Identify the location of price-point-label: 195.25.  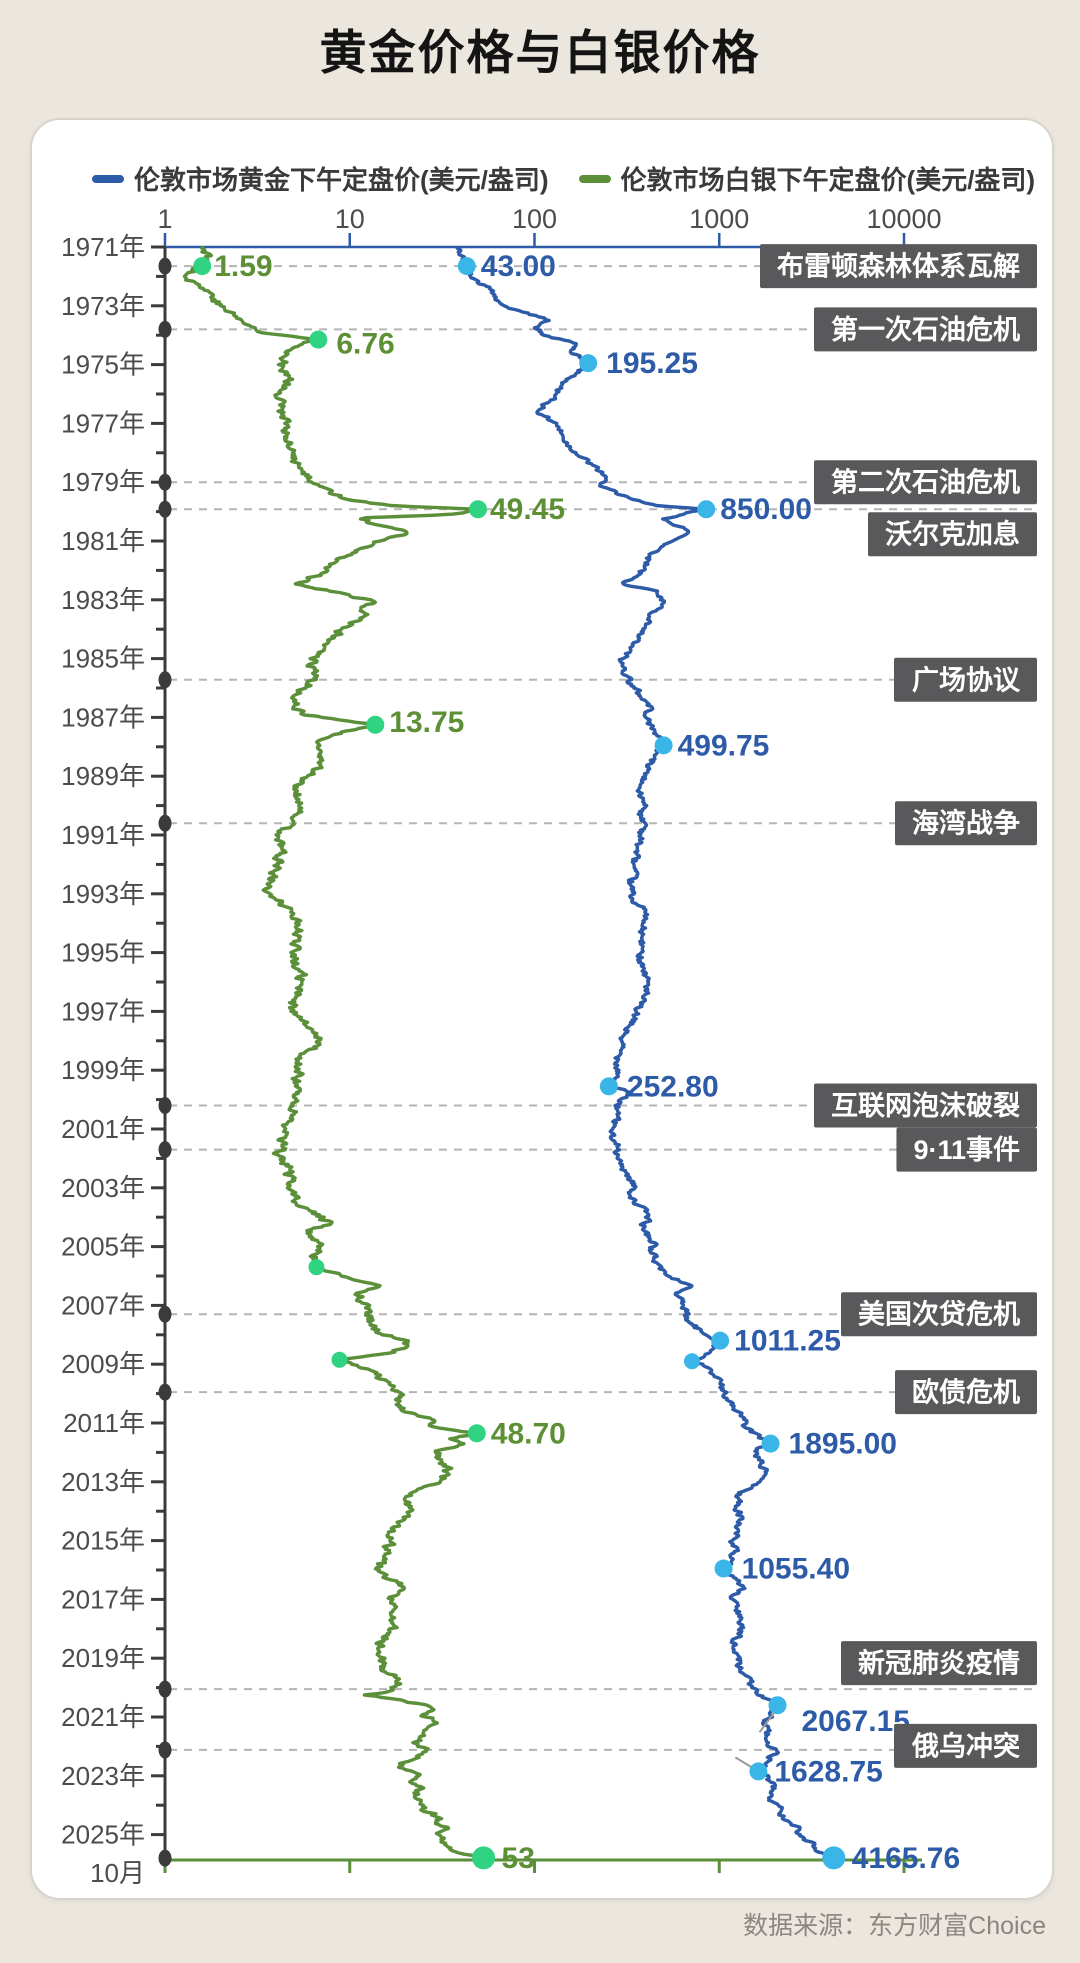
(652, 363).